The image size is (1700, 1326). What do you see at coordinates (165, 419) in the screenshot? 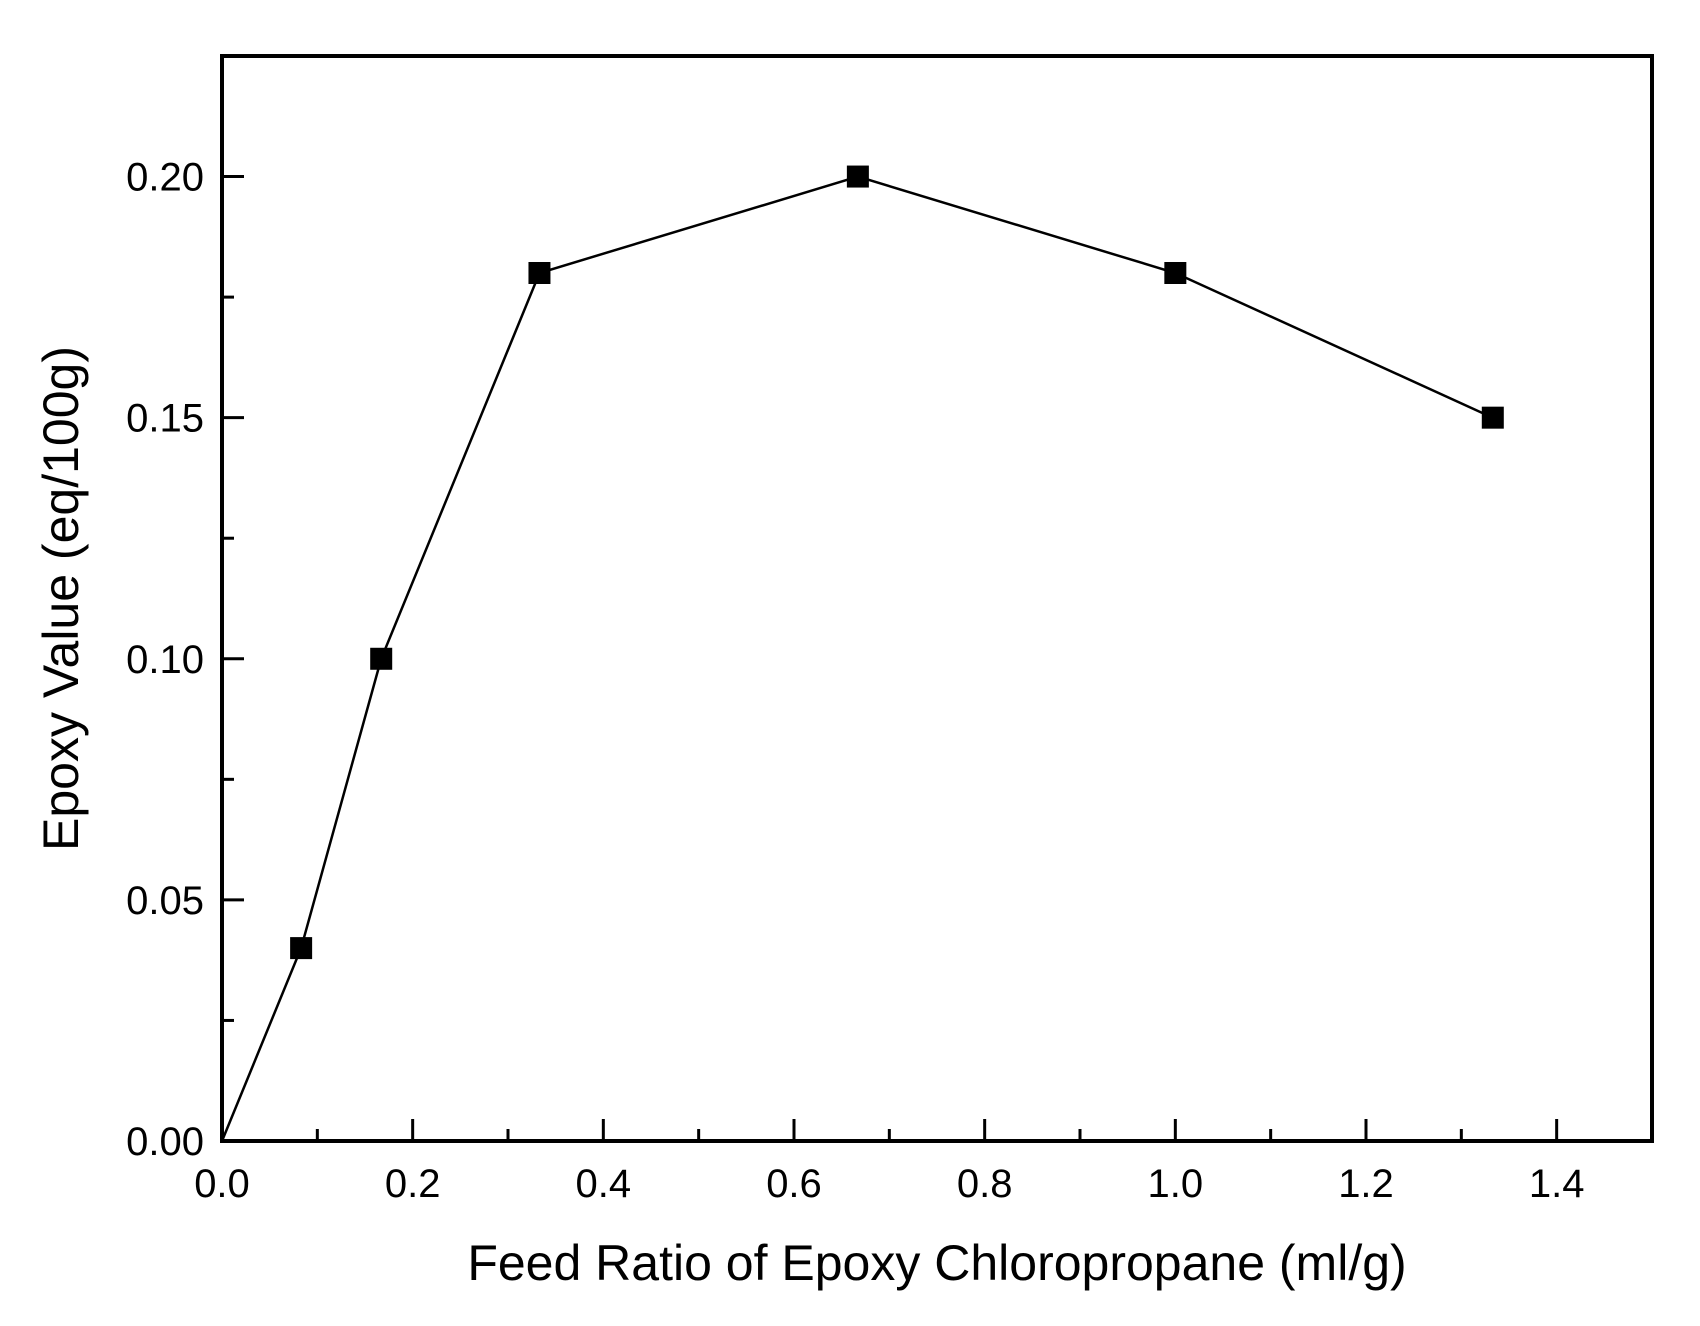
I see `y-tick-label: 0.15` at bounding box center [165, 419].